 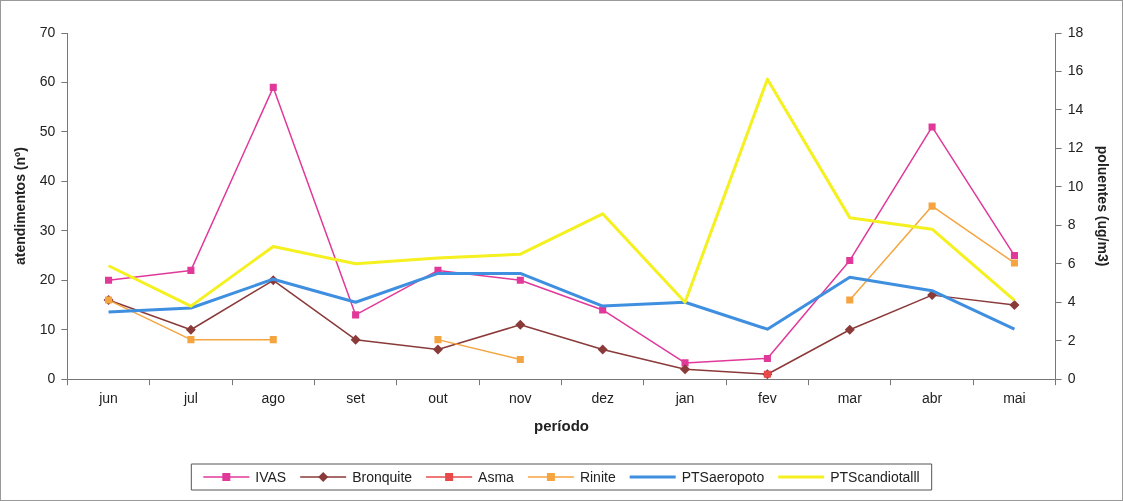 I want to click on y2-tick-label: 12, so click(x=1075, y=147).